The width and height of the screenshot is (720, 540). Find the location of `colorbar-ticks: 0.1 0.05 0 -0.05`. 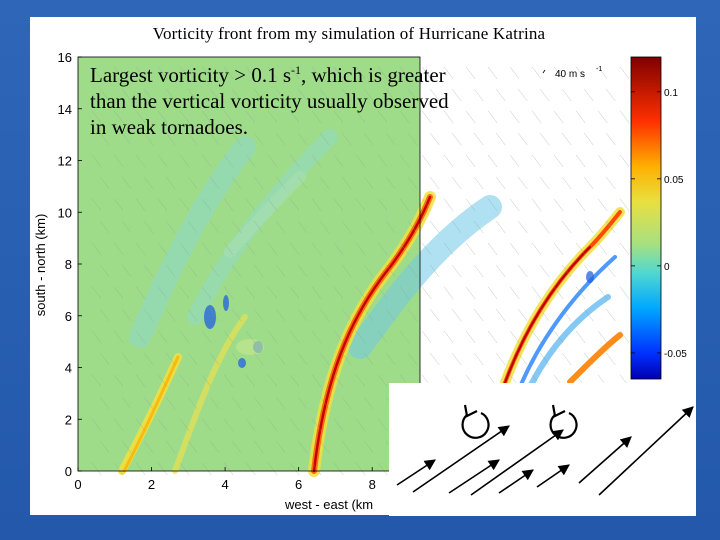

colorbar-ticks: 0.1 0.05 0 -0.05 is located at coordinates (659, 224).